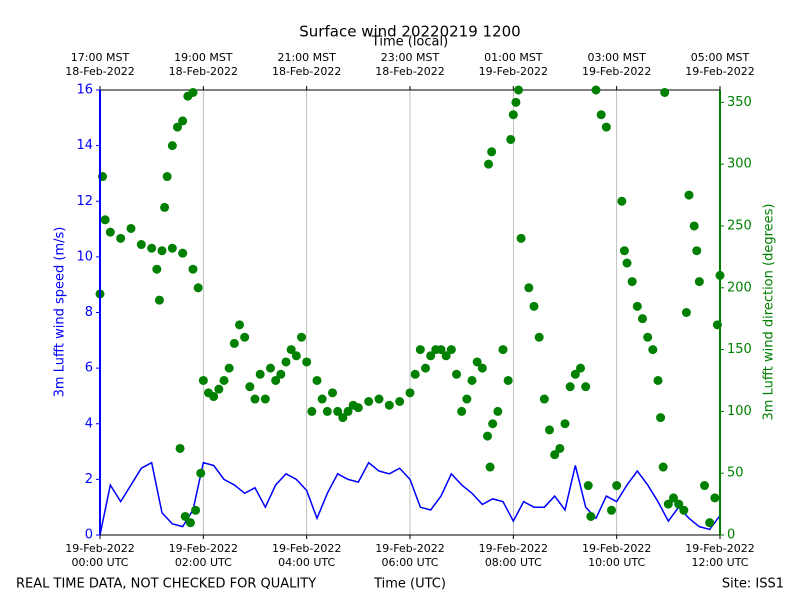 Image resolution: width=800 pixels, height=600 pixels. I want to click on y-tick-label: 2, so click(89, 479).